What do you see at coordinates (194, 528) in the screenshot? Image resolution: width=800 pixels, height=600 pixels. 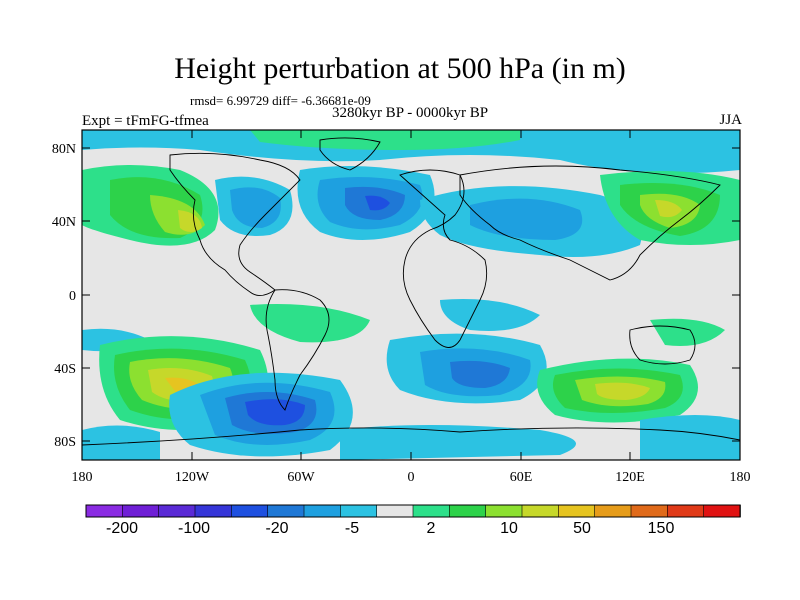 I see `colorbar-label-neg100: -100` at bounding box center [194, 528].